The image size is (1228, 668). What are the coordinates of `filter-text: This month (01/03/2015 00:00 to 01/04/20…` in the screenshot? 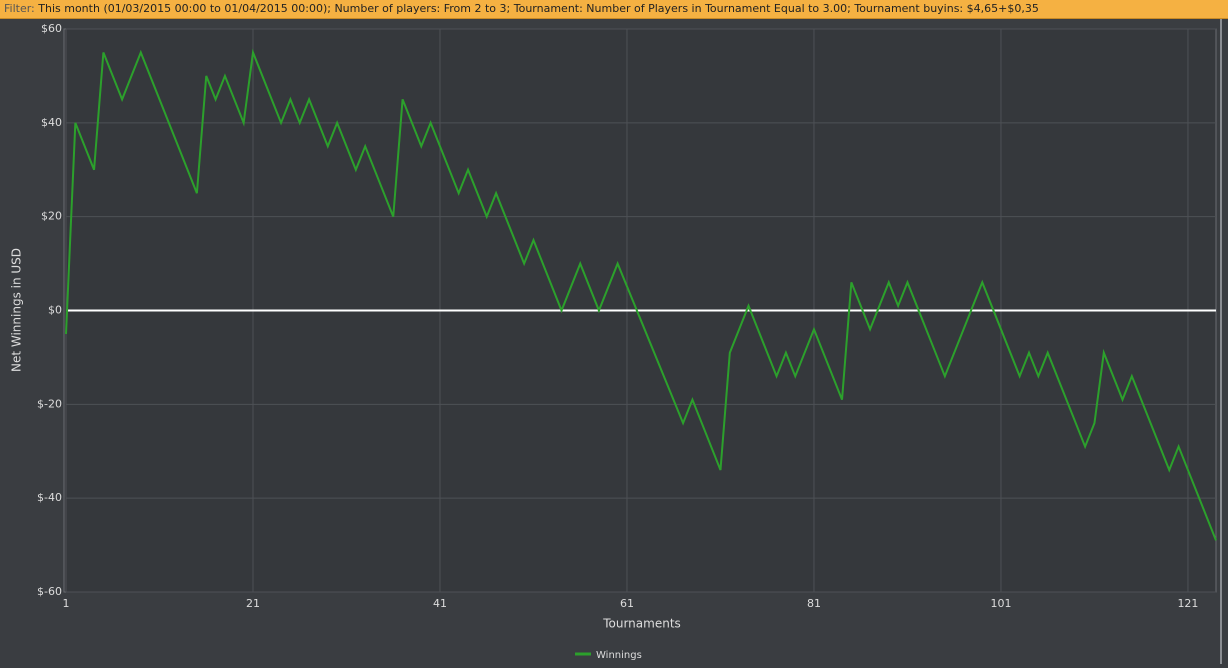 It's located at (538, 8).